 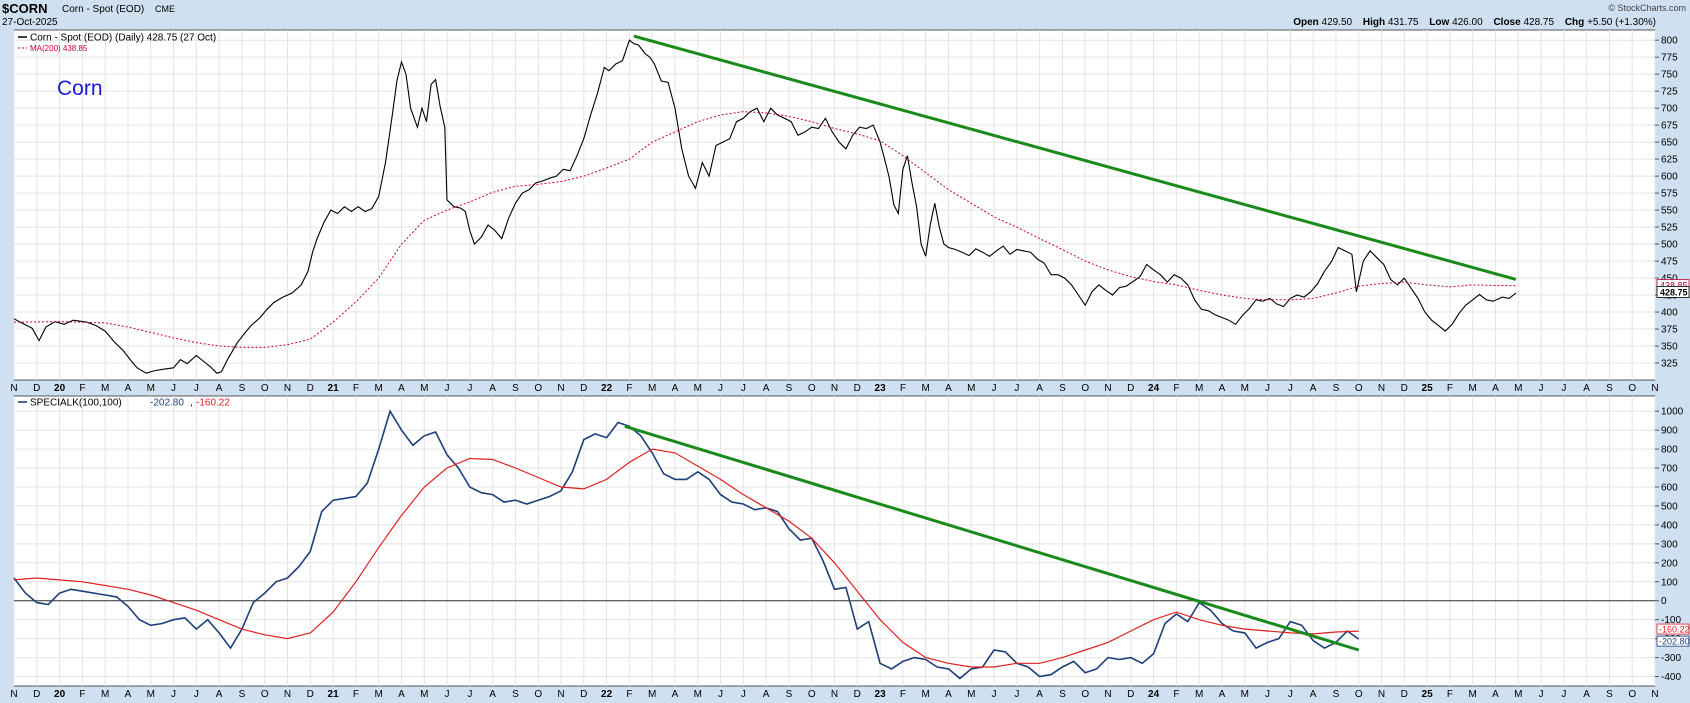 I want to click on x-tick-label: 25, so click(x=1428, y=388).